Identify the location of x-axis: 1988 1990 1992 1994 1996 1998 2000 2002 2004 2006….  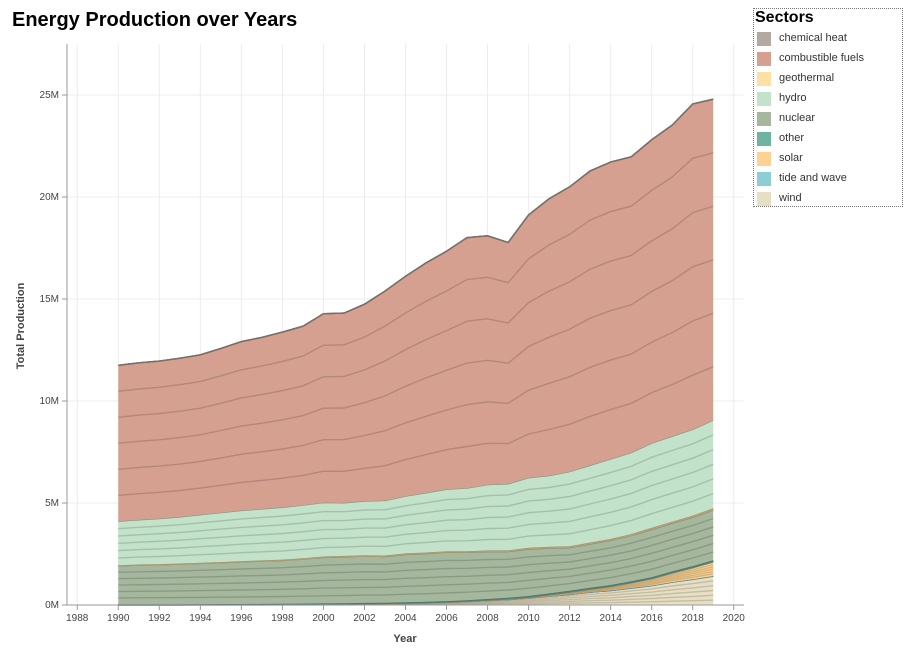
(406, 614).